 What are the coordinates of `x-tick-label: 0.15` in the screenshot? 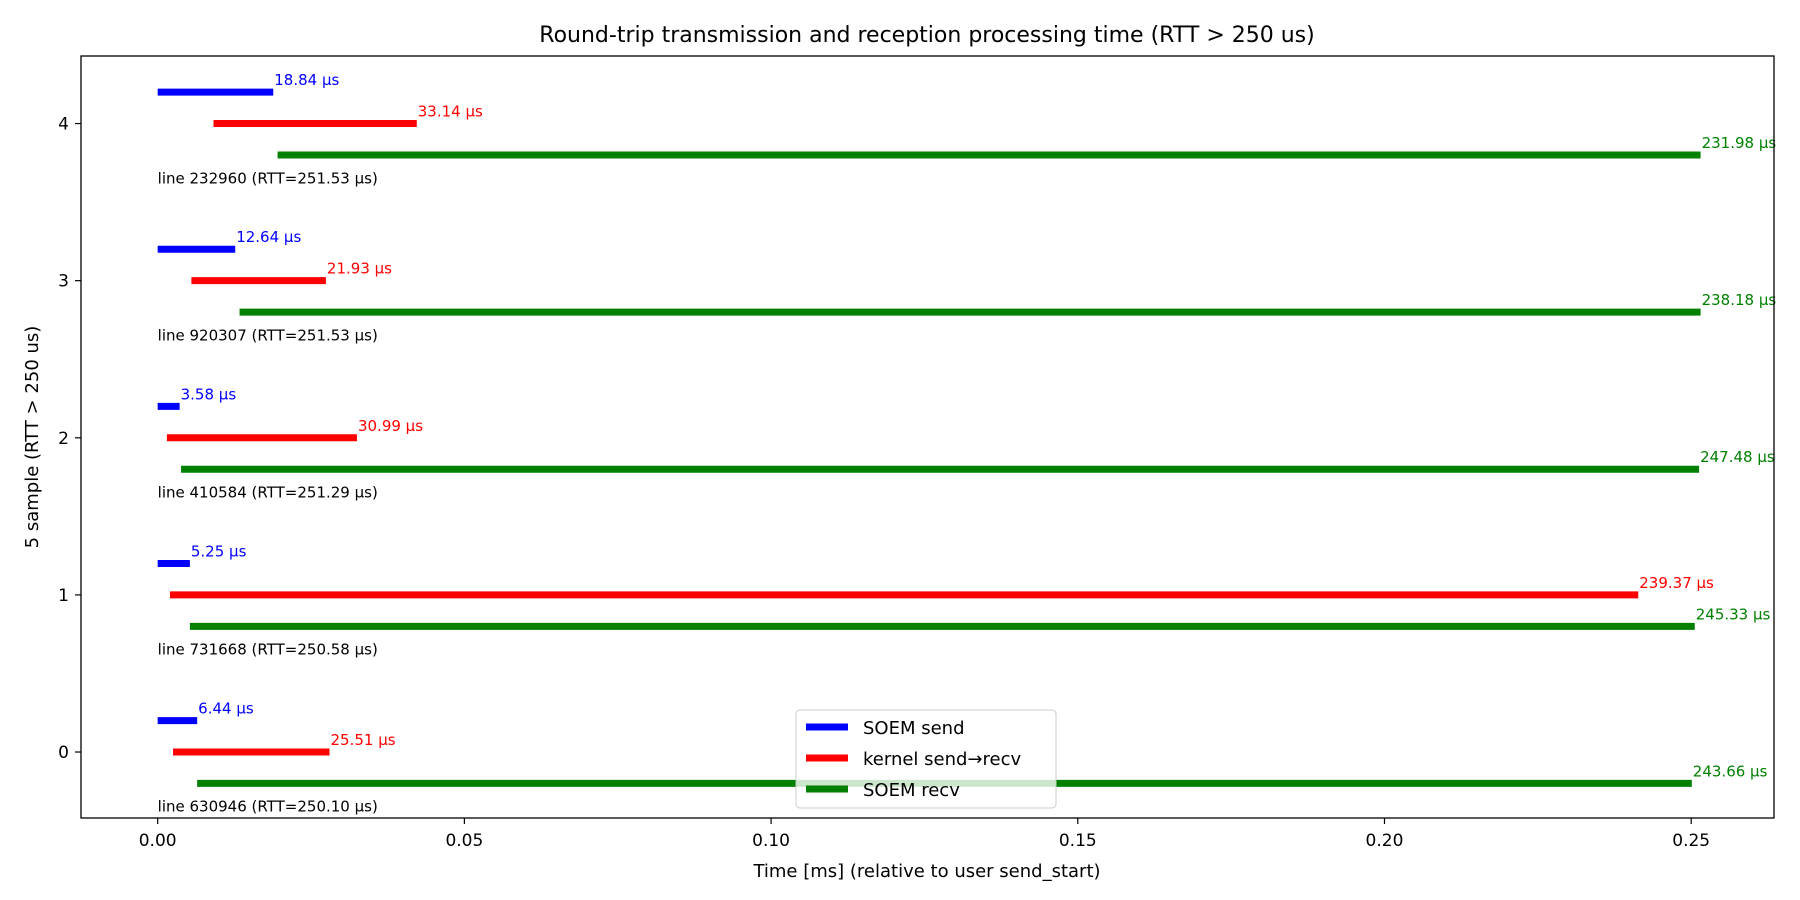 It's located at (1078, 841).